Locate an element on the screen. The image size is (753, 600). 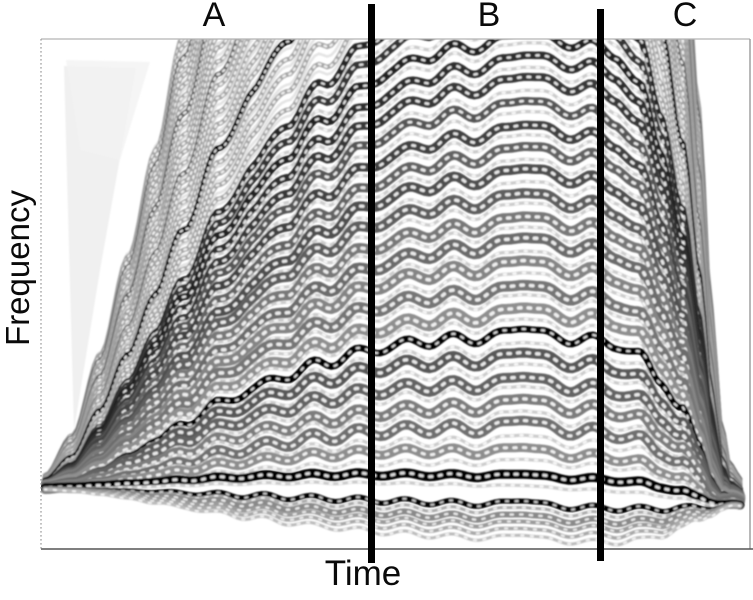
y-axis-label: Frequency is located at coordinates (18, 268).